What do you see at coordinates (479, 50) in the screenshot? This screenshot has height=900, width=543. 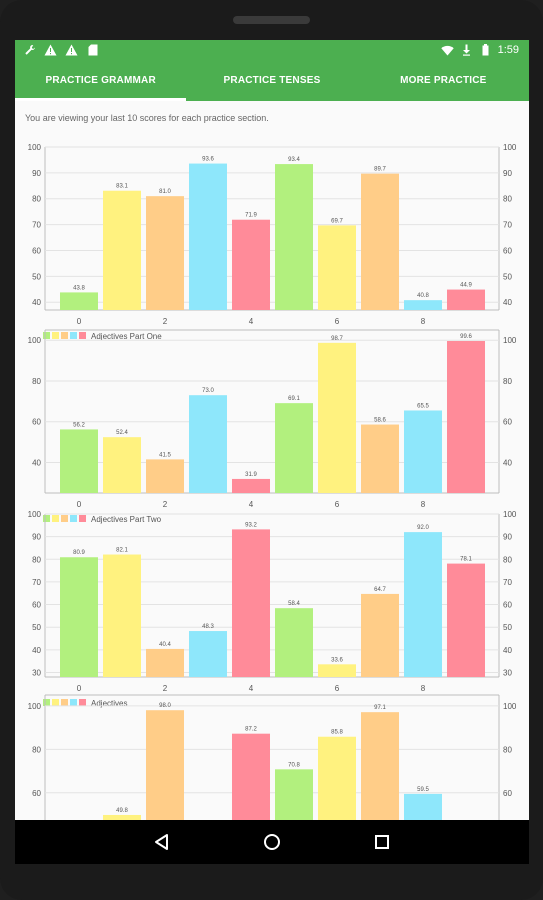 I see `status-right-icons: 1:59` at bounding box center [479, 50].